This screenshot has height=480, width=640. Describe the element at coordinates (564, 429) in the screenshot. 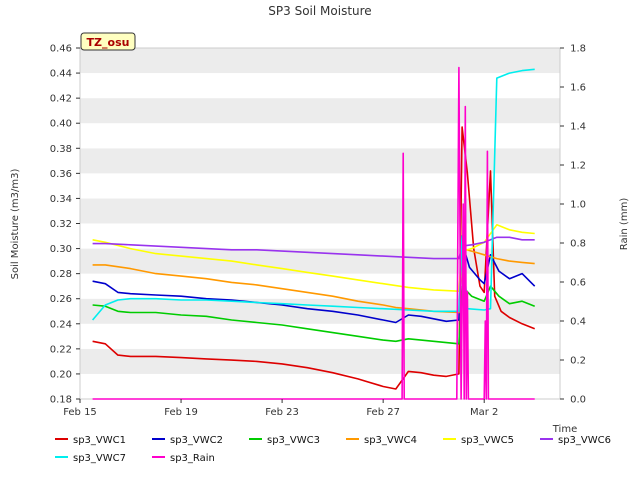

I see `x-axis-title: Time` at that location.